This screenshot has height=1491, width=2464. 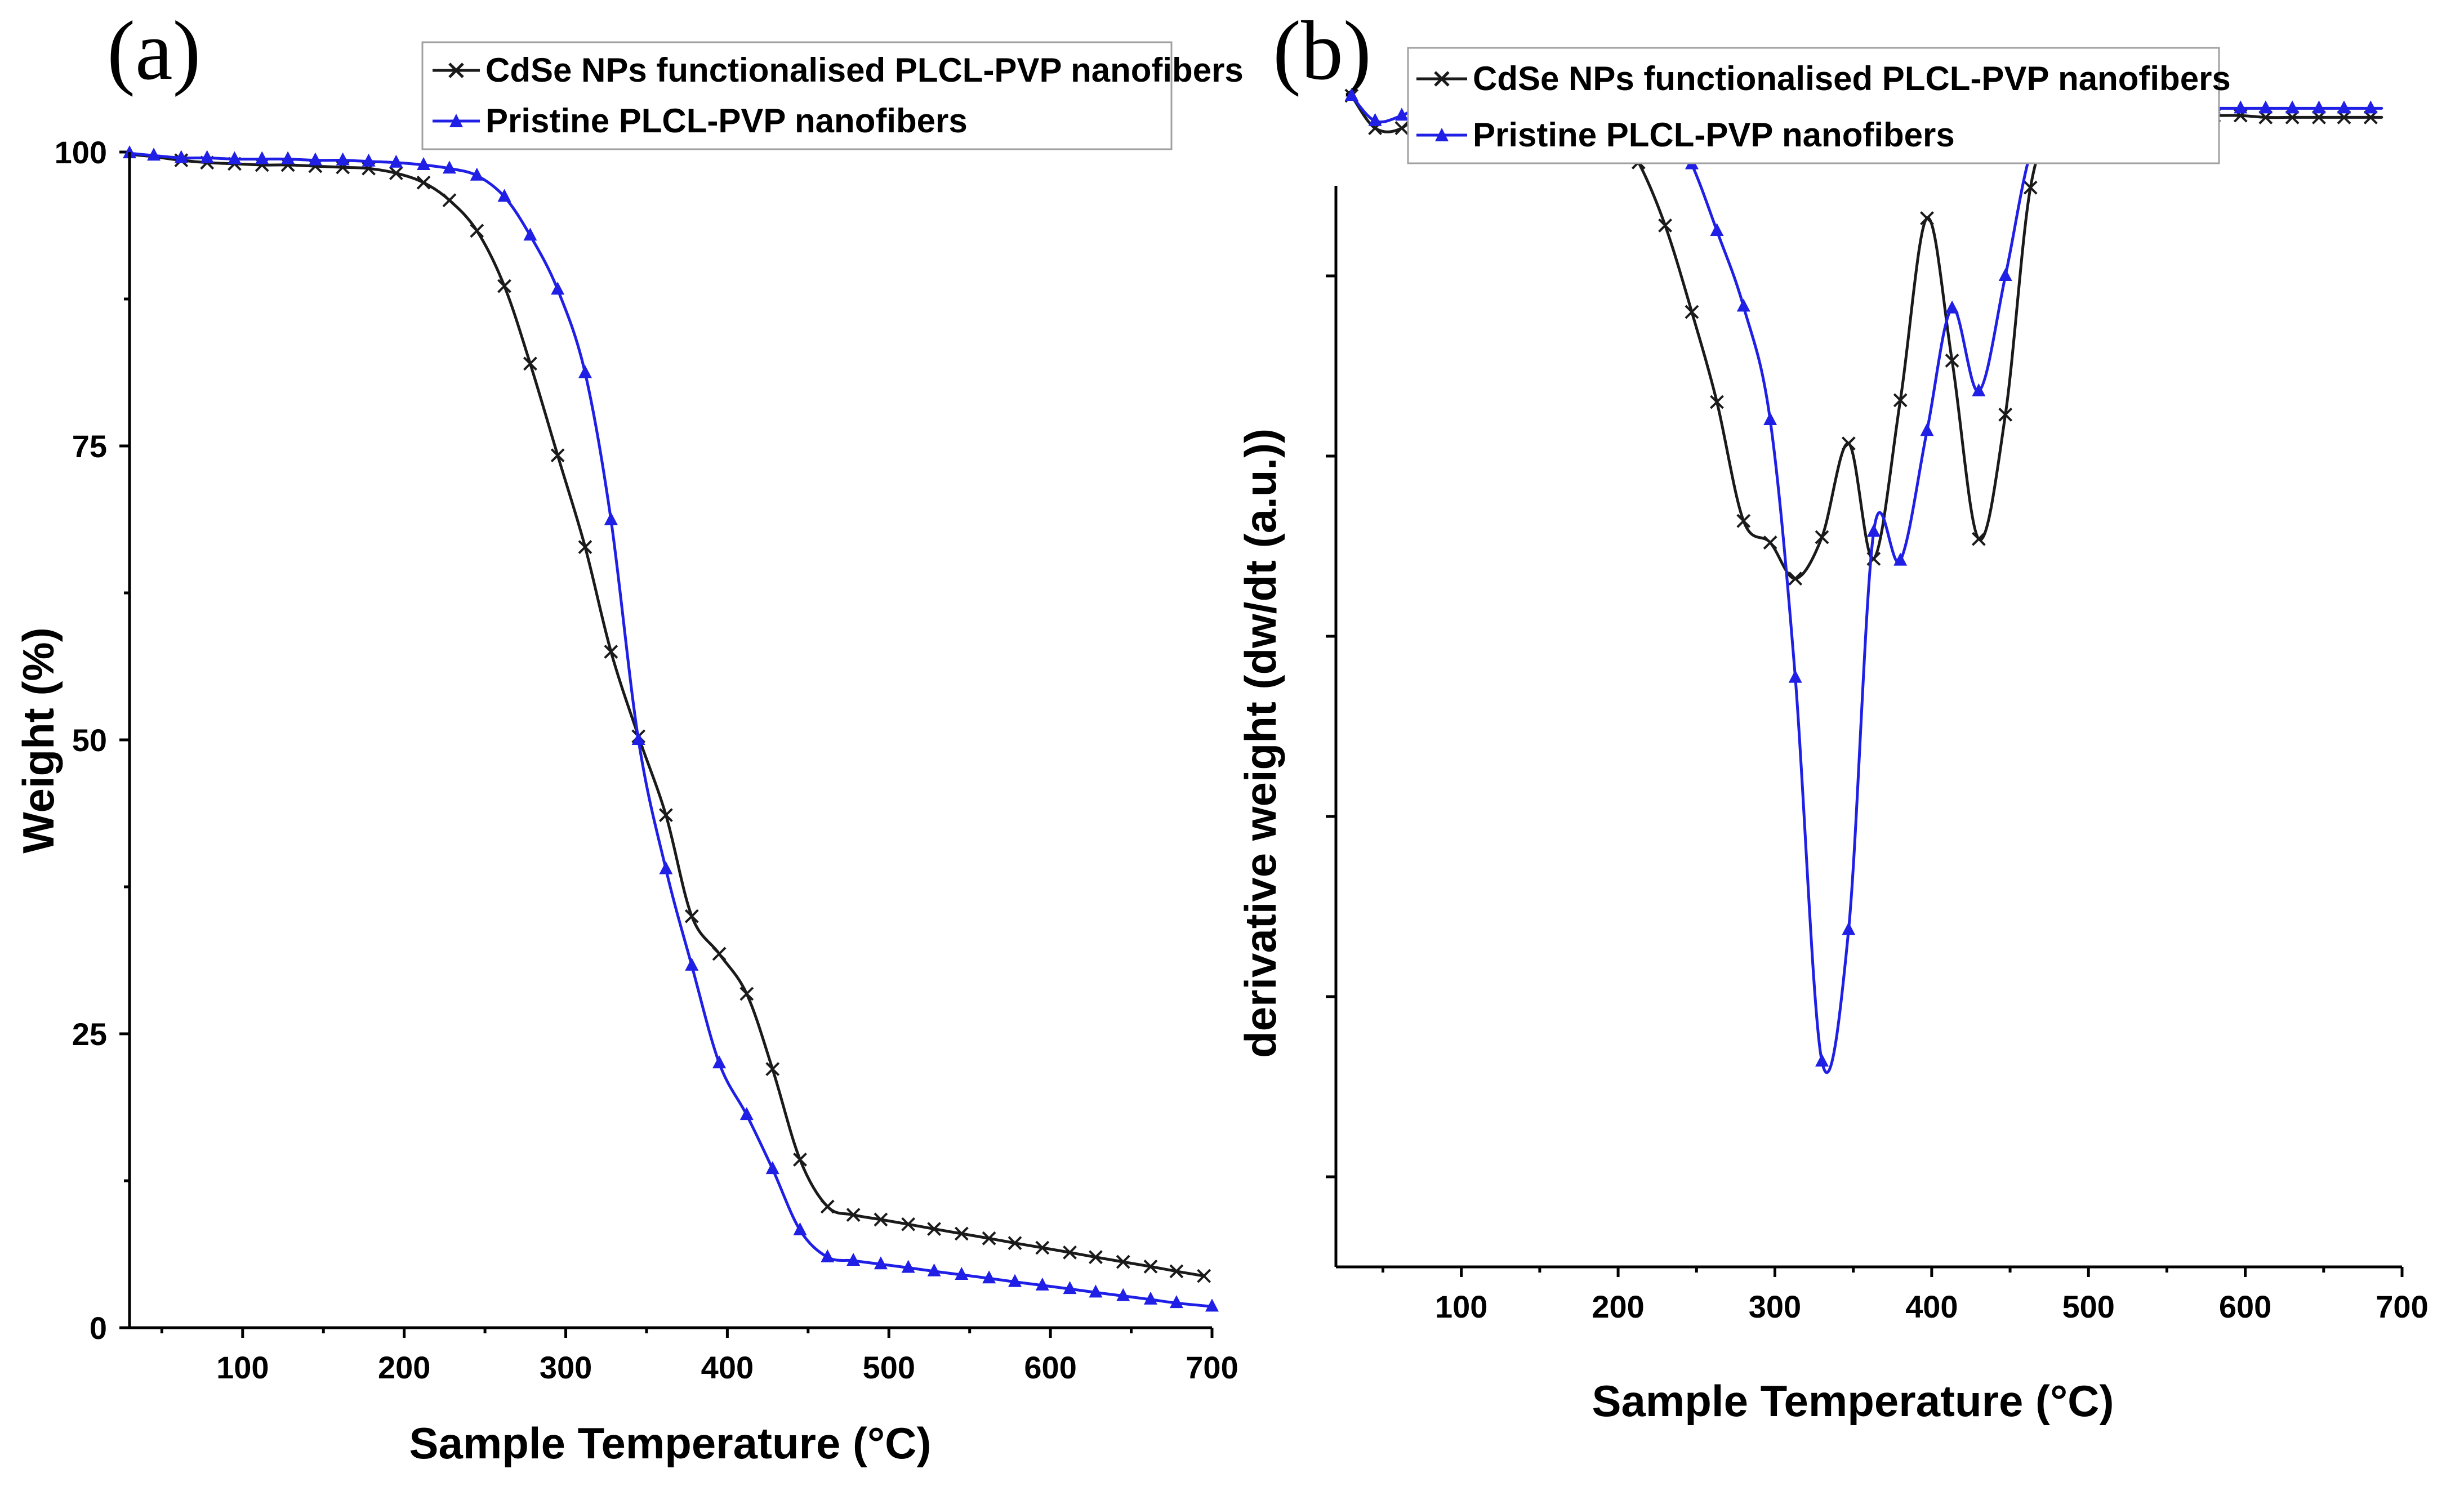 What do you see at coordinates (671, 1443) in the screenshot?
I see `panel-a-x-axis-title: Sample Temperature (°C)` at bounding box center [671, 1443].